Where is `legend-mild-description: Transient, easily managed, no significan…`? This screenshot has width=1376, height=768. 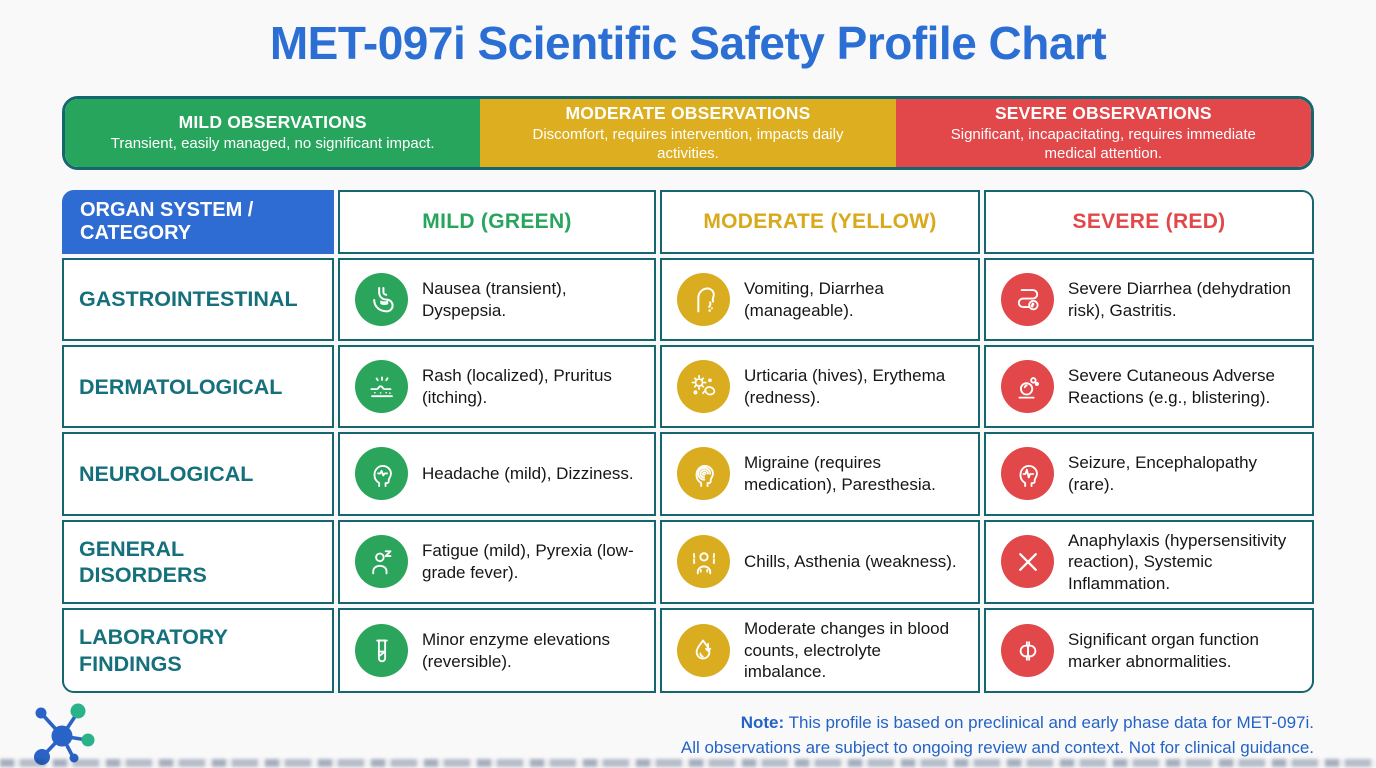 legend-mild-description: Transient, easily managed, no significan… is located at coordinates (272, 144).